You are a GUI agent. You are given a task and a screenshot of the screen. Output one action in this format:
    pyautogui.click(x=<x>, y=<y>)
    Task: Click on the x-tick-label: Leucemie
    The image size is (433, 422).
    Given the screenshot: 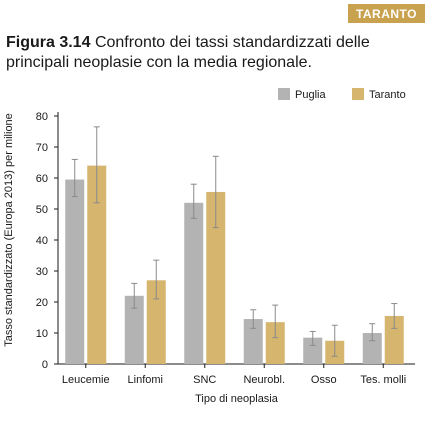 What is the action you would take?
    pyautogui.click(x=86, y=380)
    